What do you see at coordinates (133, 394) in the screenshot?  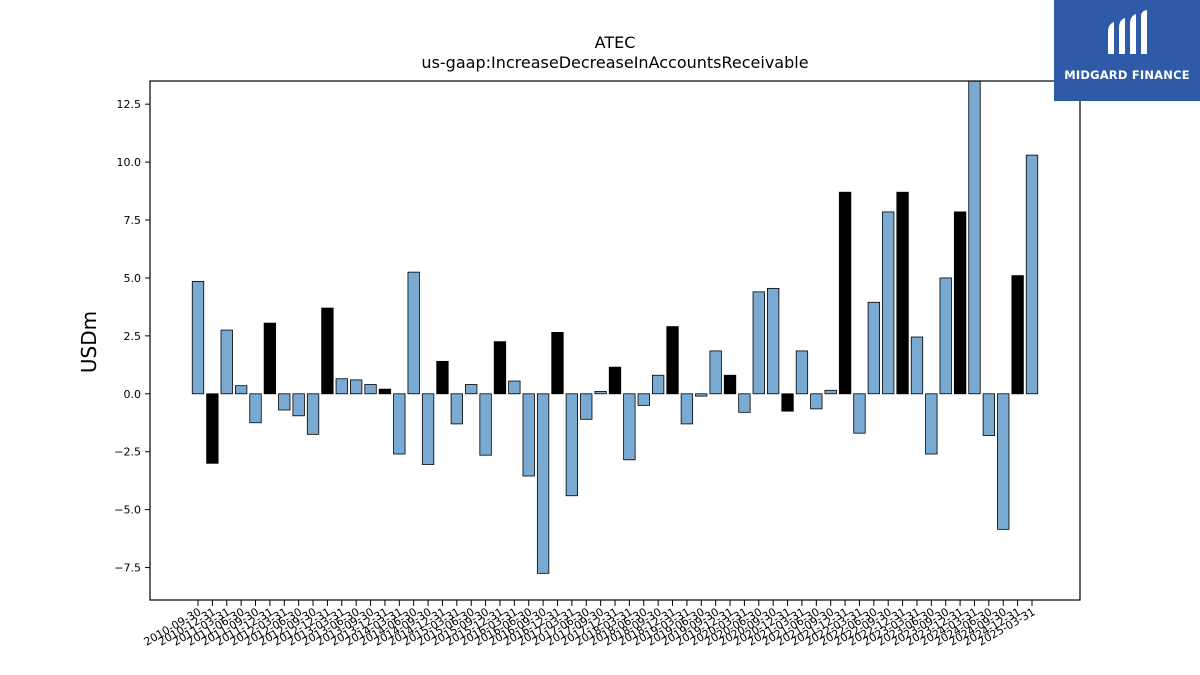 I see `y-tick-label: 0.0` at bounding box center [133, 394].